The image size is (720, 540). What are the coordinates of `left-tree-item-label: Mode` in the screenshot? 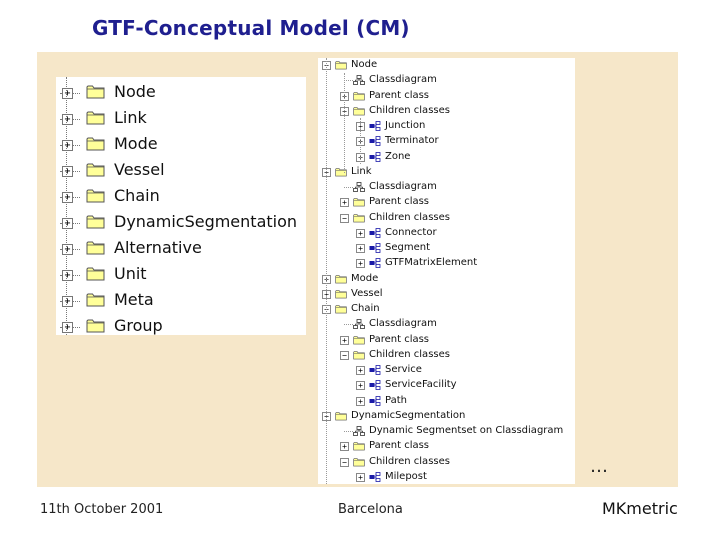 It's located at (136, 143).